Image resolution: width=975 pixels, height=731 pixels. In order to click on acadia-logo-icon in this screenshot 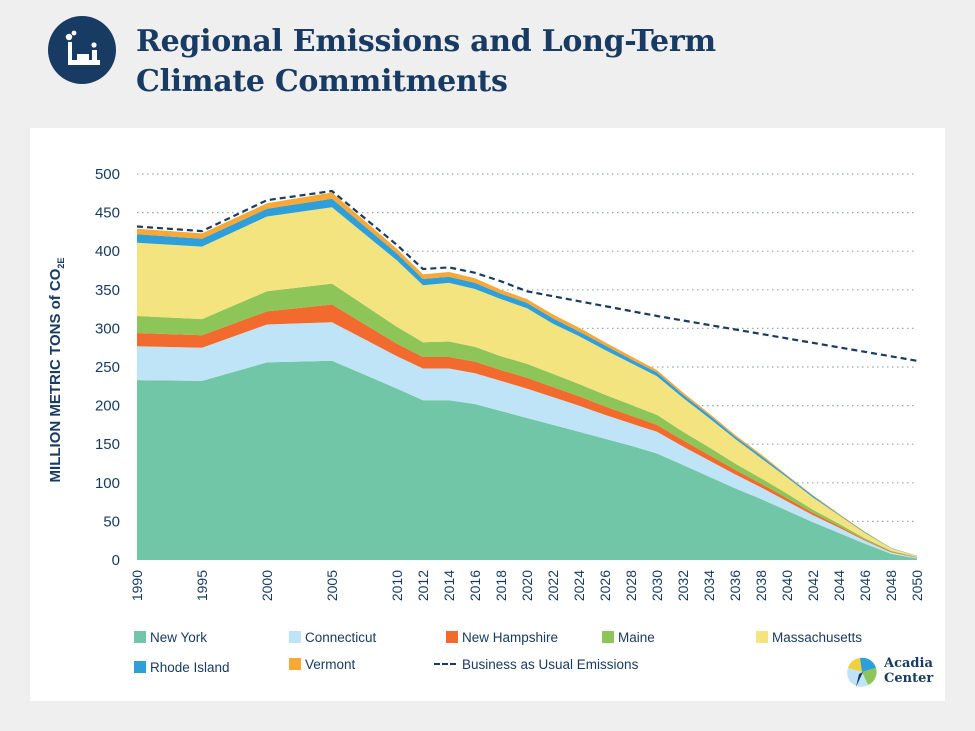, I will do `click(862, 672)`.